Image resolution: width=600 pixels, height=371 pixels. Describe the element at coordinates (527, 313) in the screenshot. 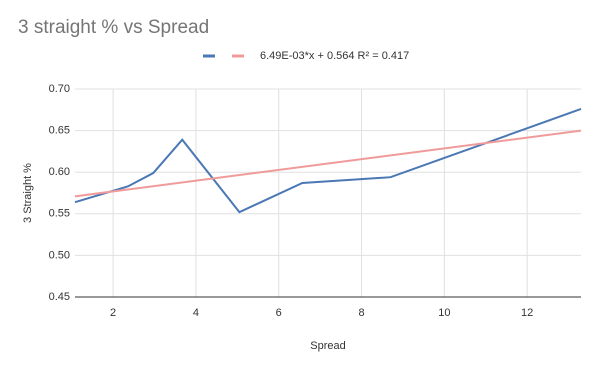

I see `x-tick-label: 12` at that location.